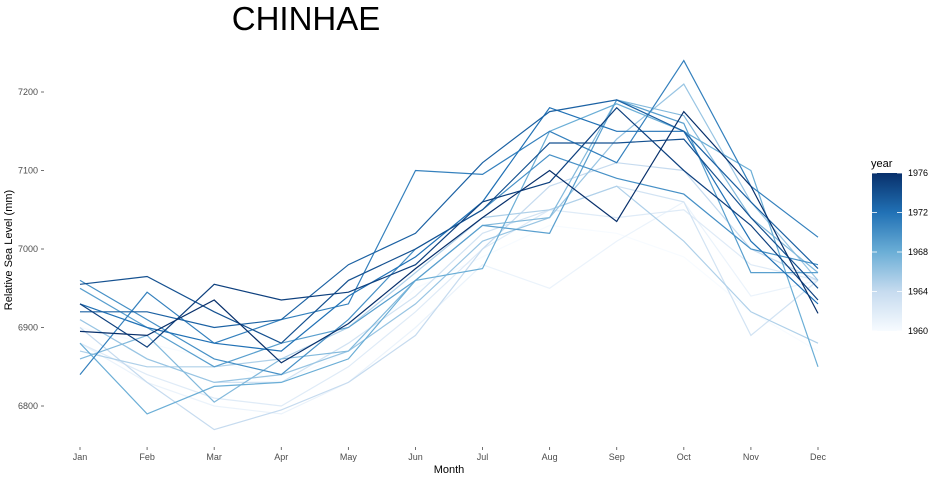 The width and height of the screenshot is (940, 480). What do you see at coordinates (28, 249) in the screenshot?
I see `y-tick-label: 7000` at bounding box center [28, 249].